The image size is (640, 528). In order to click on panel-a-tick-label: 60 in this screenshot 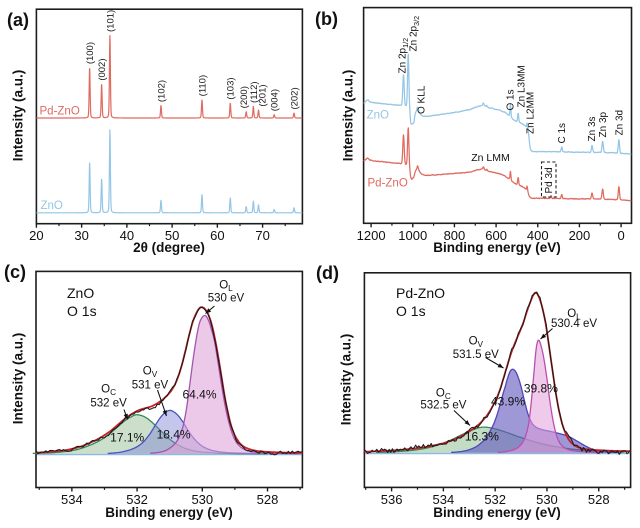, I will do `click(217, 235)`.